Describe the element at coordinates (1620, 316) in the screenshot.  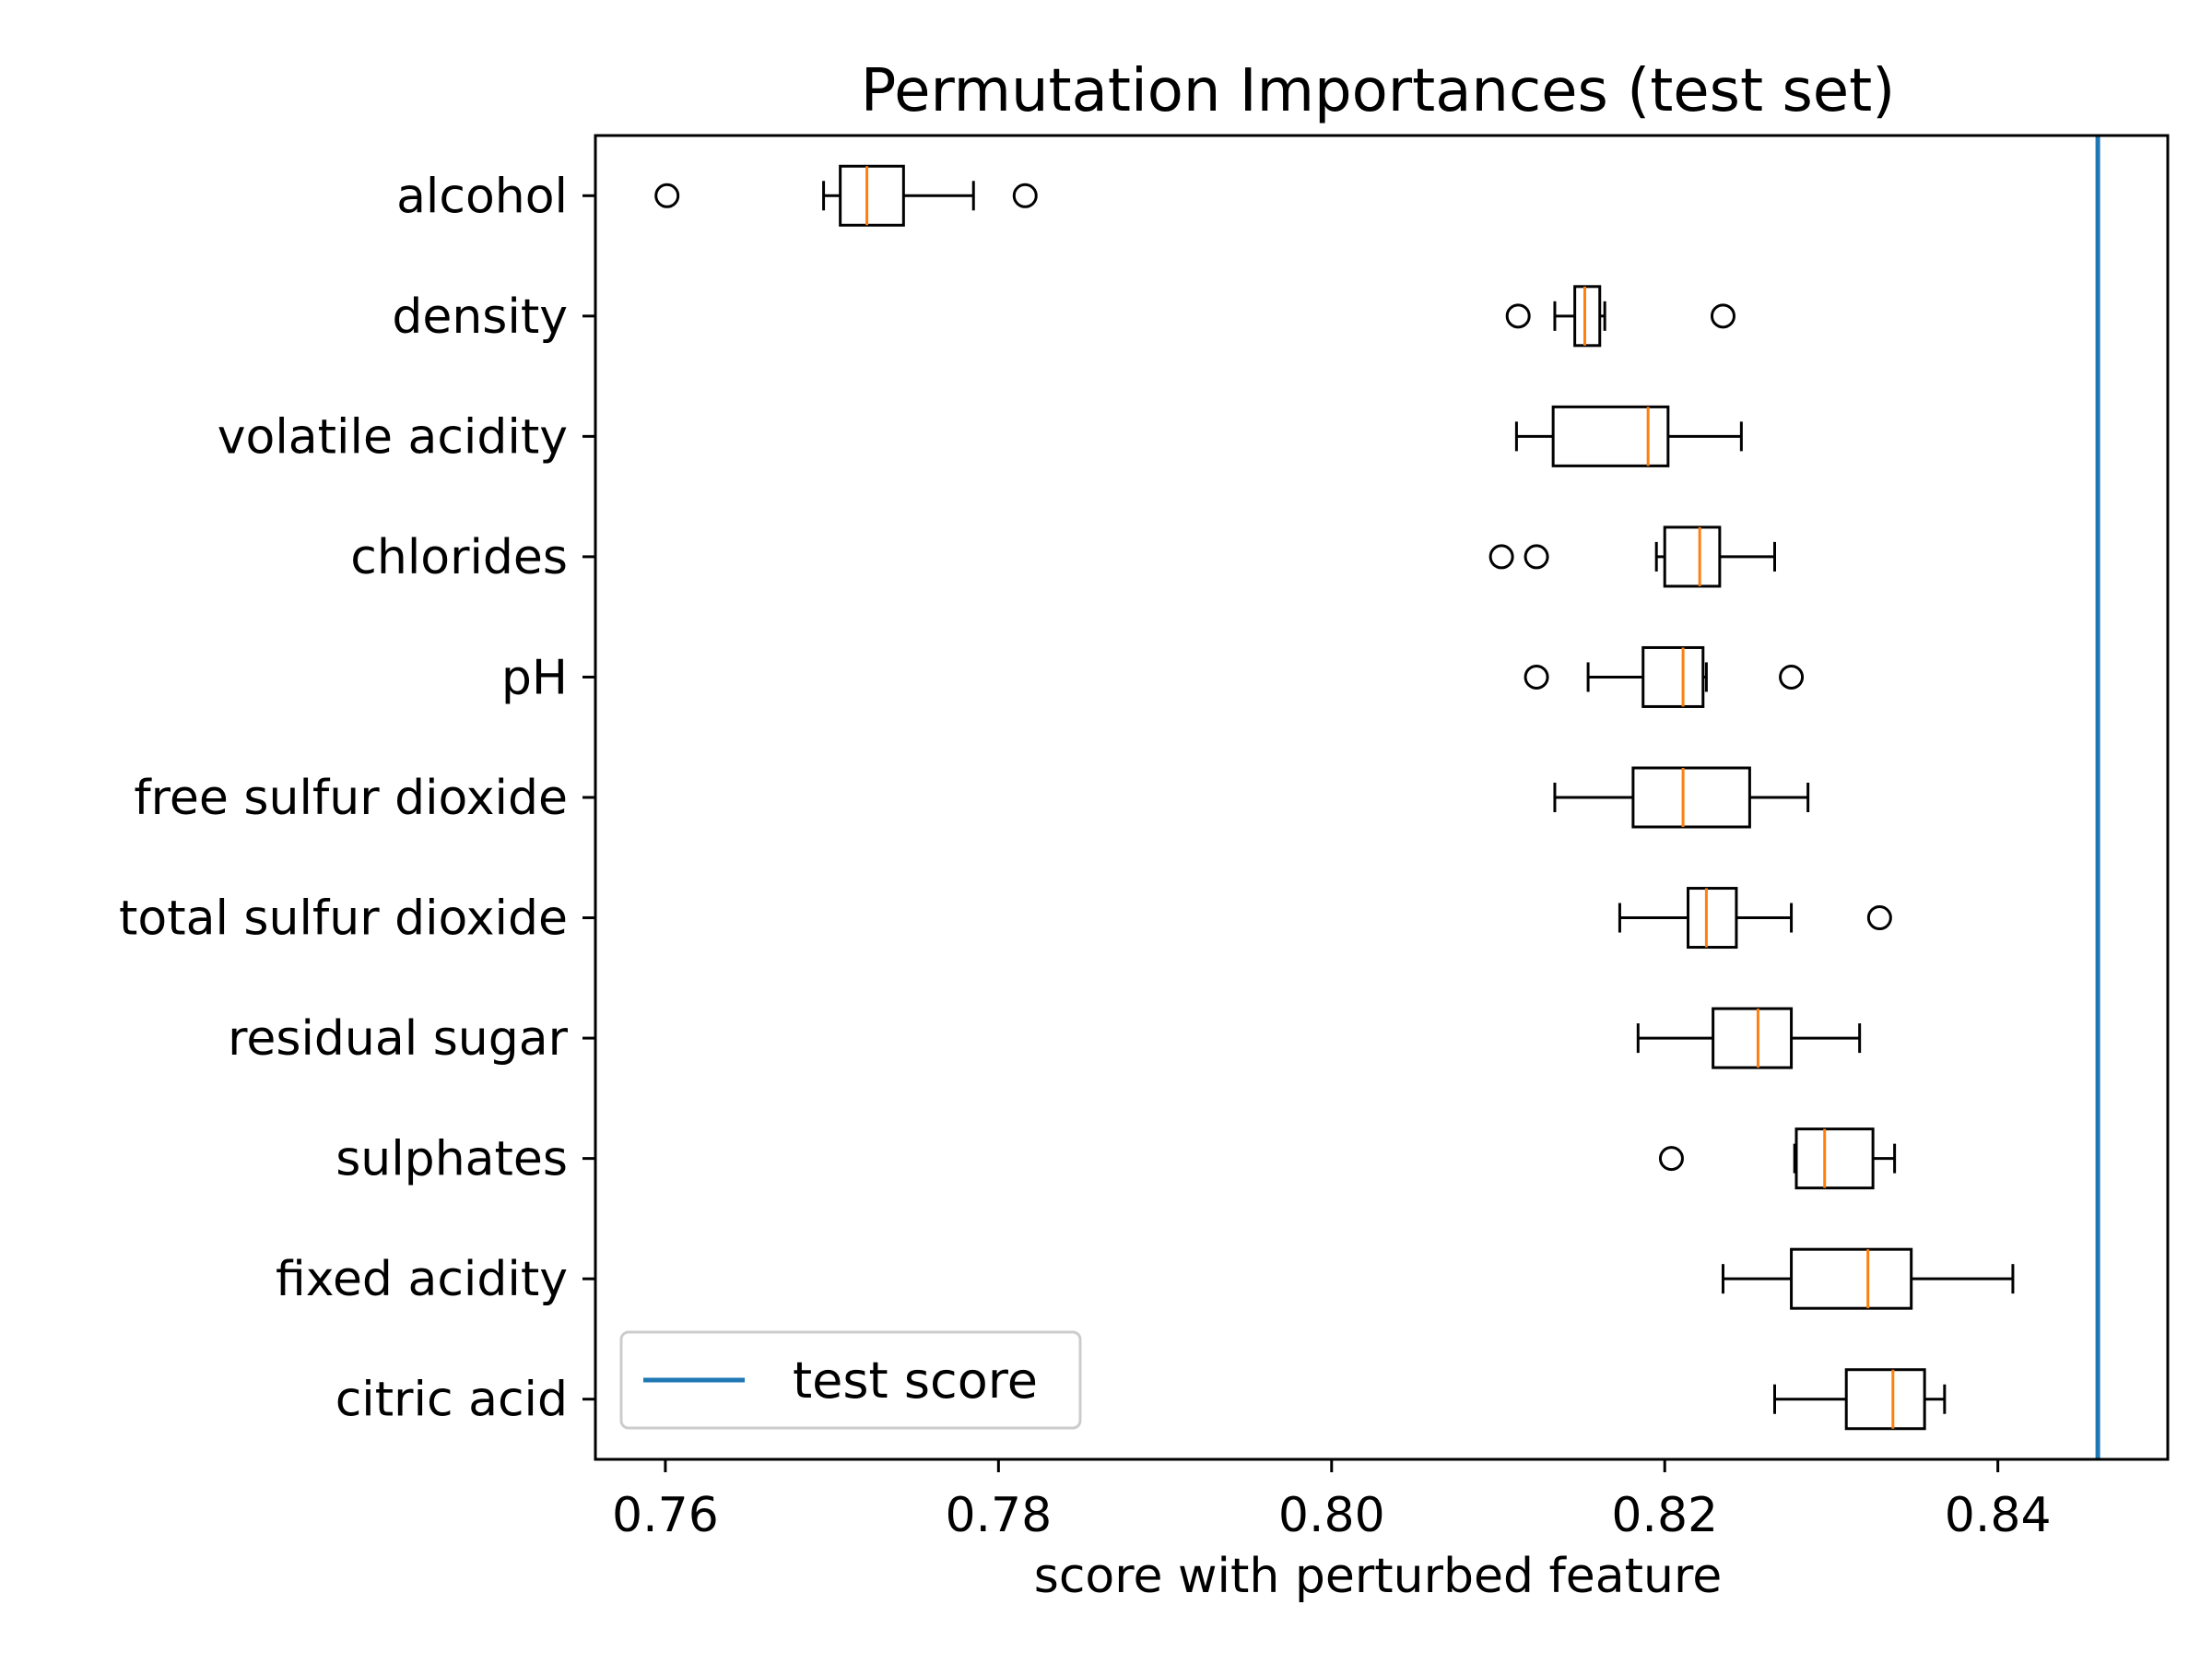
I see `box-density` at that location.